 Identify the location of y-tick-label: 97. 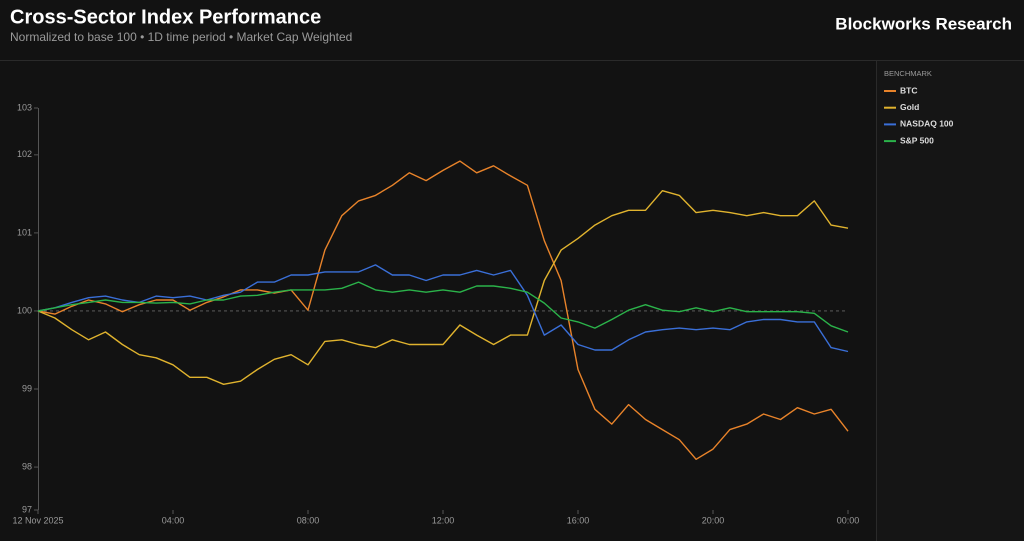
(27, 509).